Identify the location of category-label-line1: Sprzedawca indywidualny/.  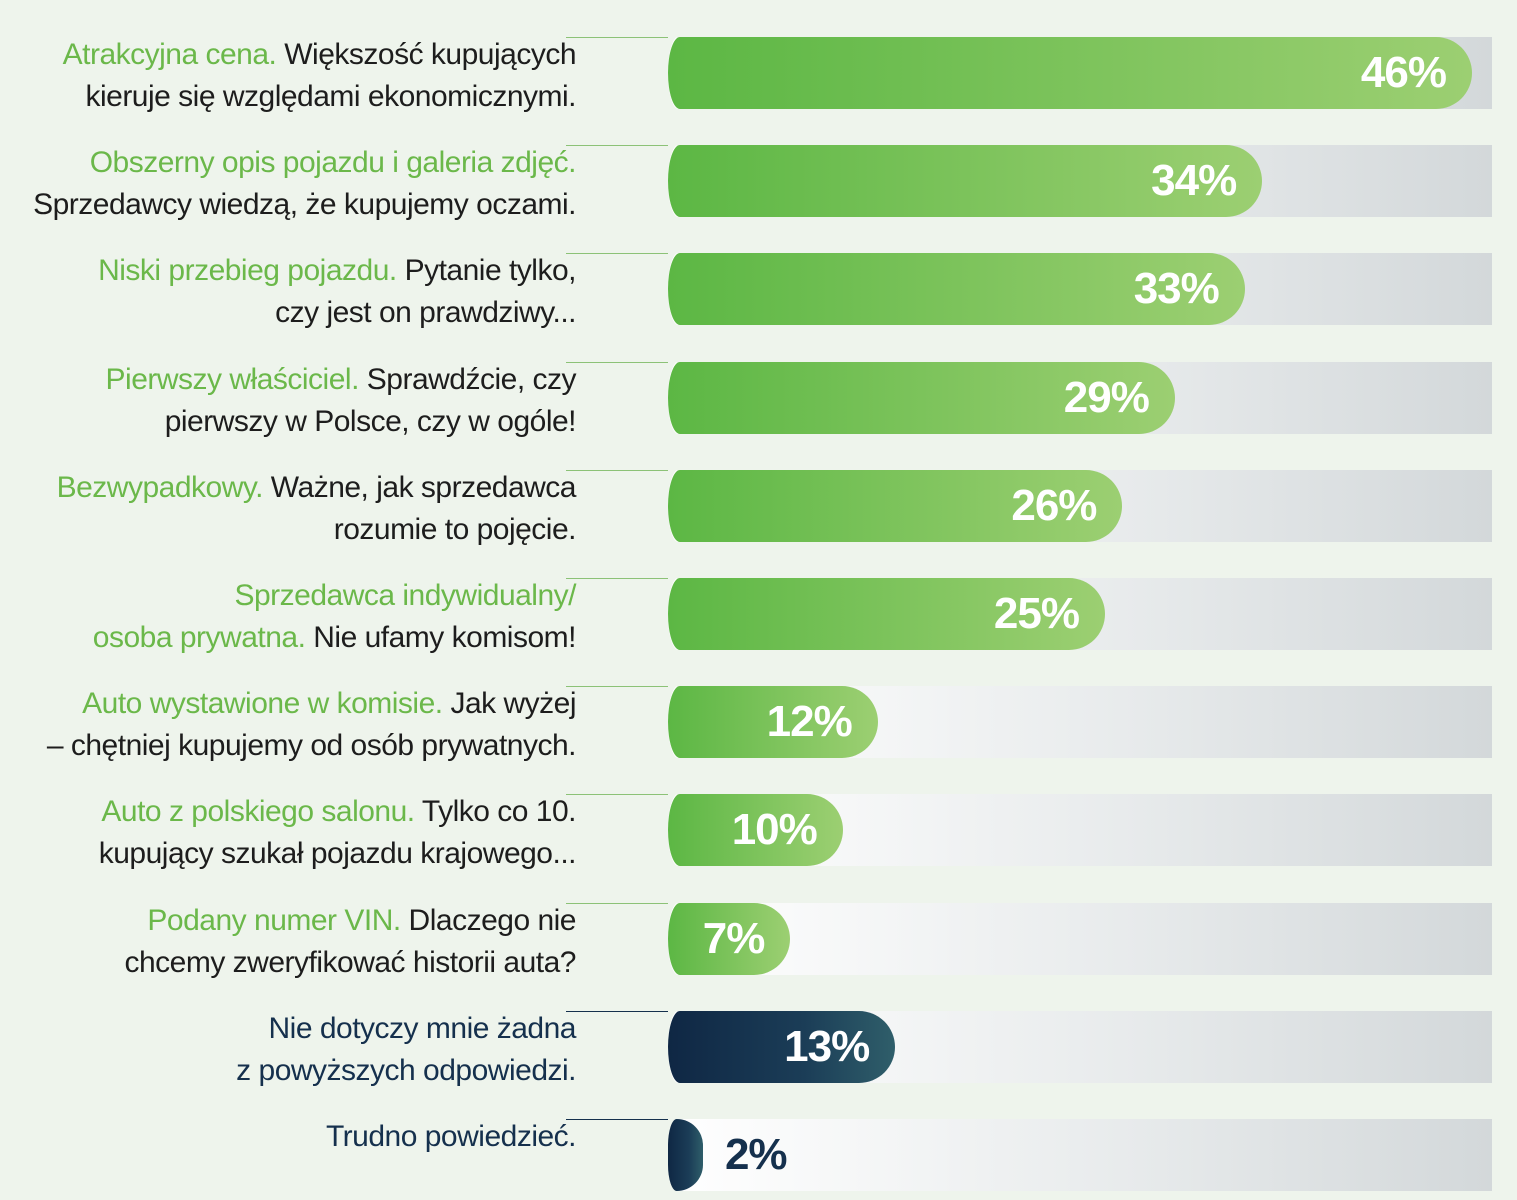
(293, 596).